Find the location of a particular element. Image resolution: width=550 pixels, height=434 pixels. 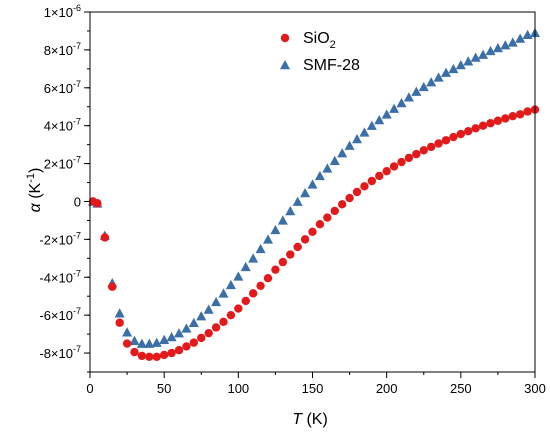

y-tick-label: 0 is located at coordinates (77, 201).